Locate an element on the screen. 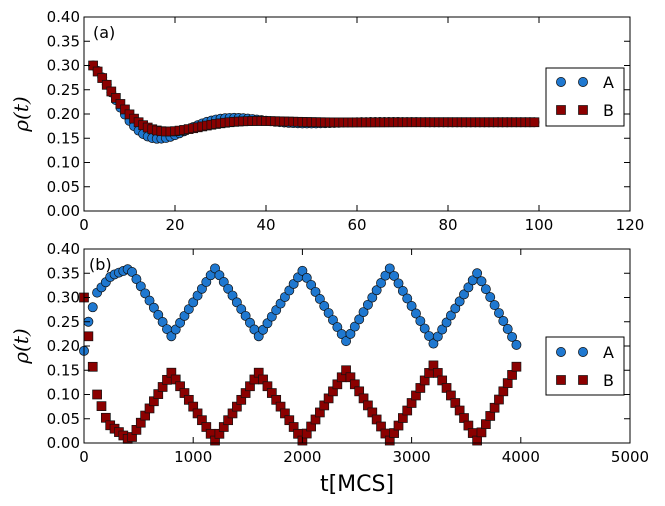 The height and width of the screenshot is (506, 665). panel-b-legend: A B is located at coordinates (585, 366).